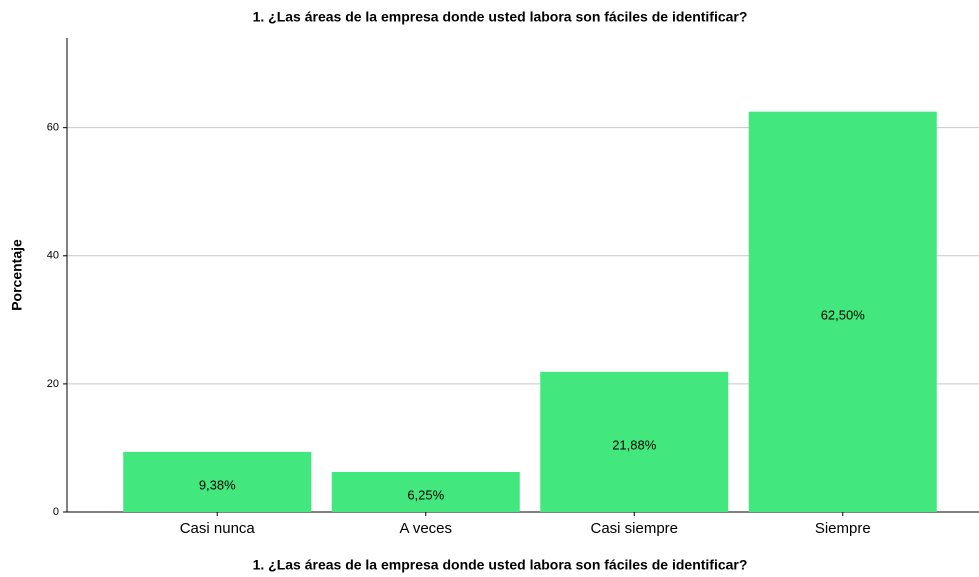  What do you see at coordinates (17, 275) in the screenshot?
I see `y-axis-title: Porcentaje` at bounding box center [17, 275].